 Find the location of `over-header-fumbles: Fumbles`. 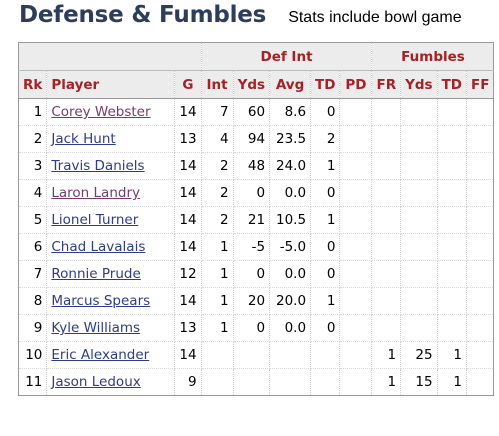

over-header-fumbles: Fumbles is located at coordinates (433, 56).